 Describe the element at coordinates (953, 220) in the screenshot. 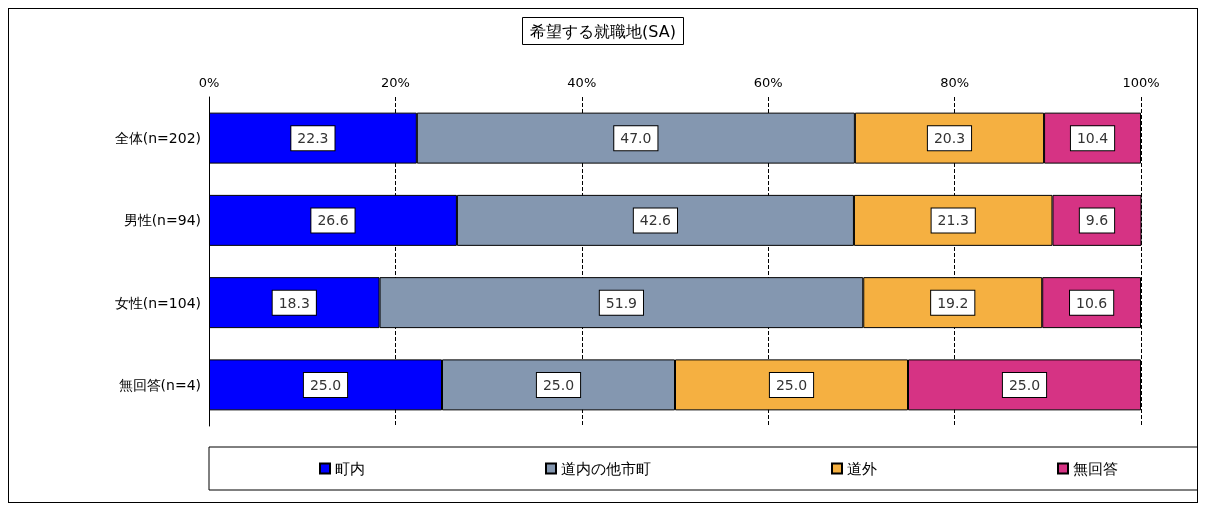

I see `data-label: 21.3` at that location.